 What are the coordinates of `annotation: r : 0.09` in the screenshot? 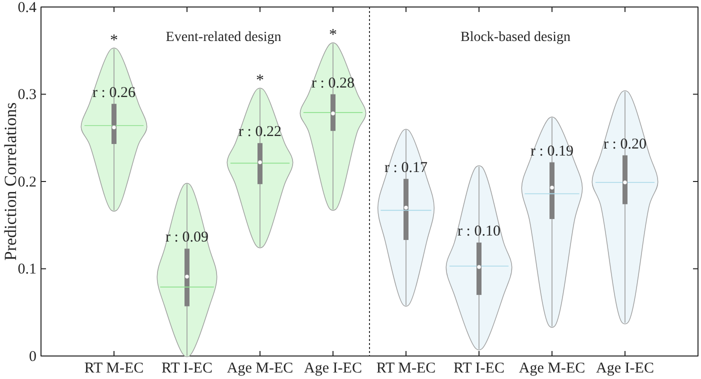 It's located at (187, 238).